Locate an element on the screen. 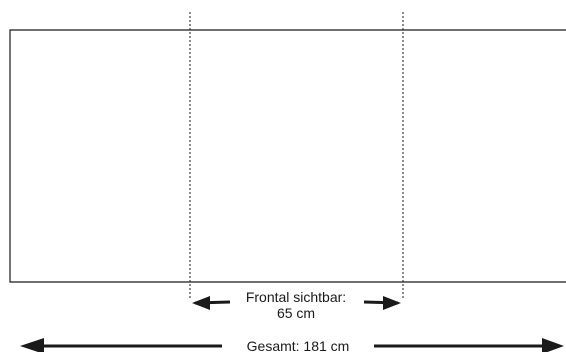 The height and width of the screenshot is (352, 566). total-dimension-arrow-right is located at coordinates (469, 345).